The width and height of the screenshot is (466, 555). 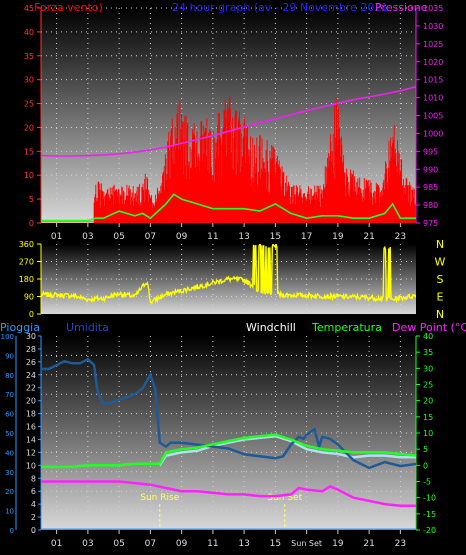 I want to click on humidity-tick-label: 100, so click(x=7, y=337).